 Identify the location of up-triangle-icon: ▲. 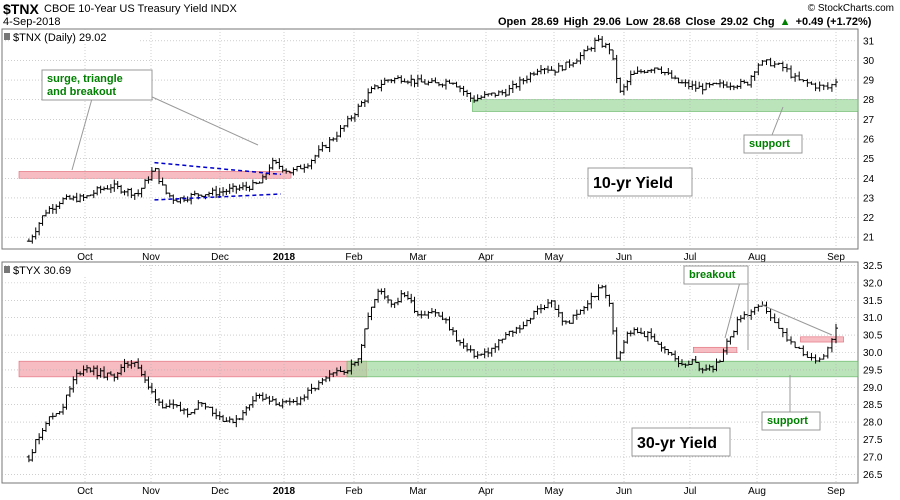
(785, 22).